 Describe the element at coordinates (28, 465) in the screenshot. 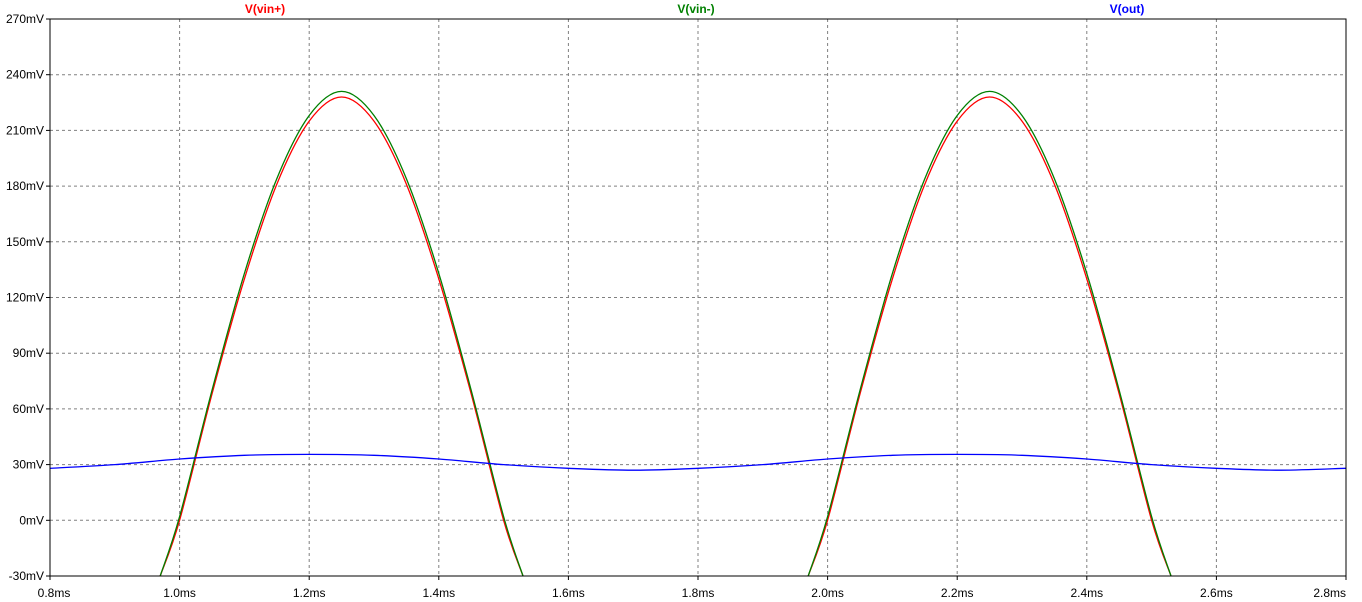

I see `y-tick-label: 30mV` at that location.